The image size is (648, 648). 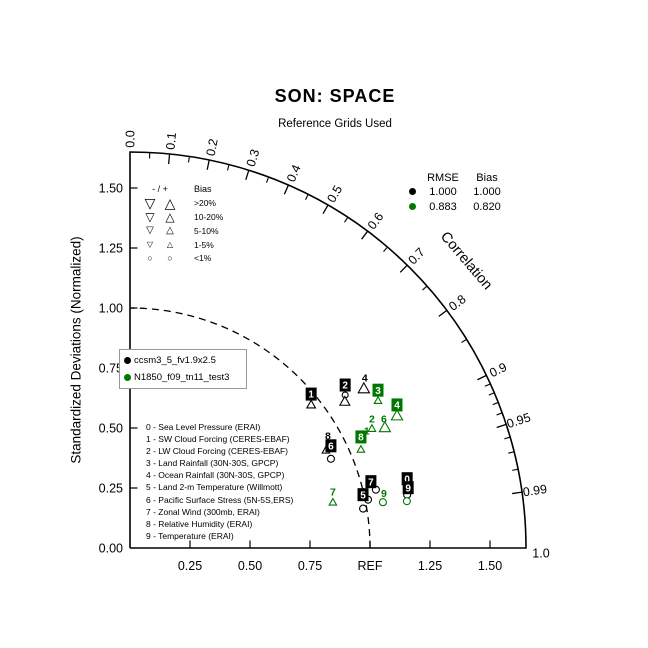 I want to click on bias-range-label: 10-20%, so click(x=209, y=217).